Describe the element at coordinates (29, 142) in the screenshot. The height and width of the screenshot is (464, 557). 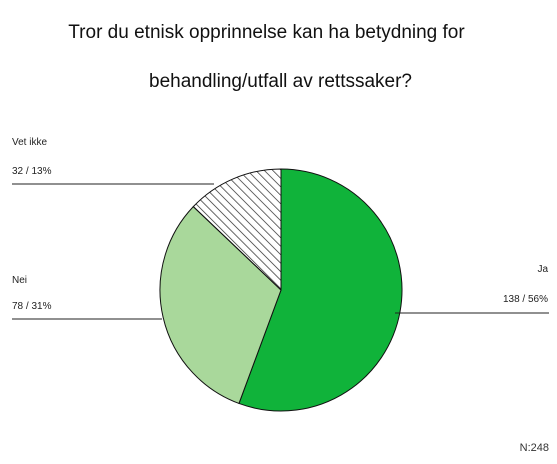
I see `label-vet-ikke: Vet ikke` at that location.